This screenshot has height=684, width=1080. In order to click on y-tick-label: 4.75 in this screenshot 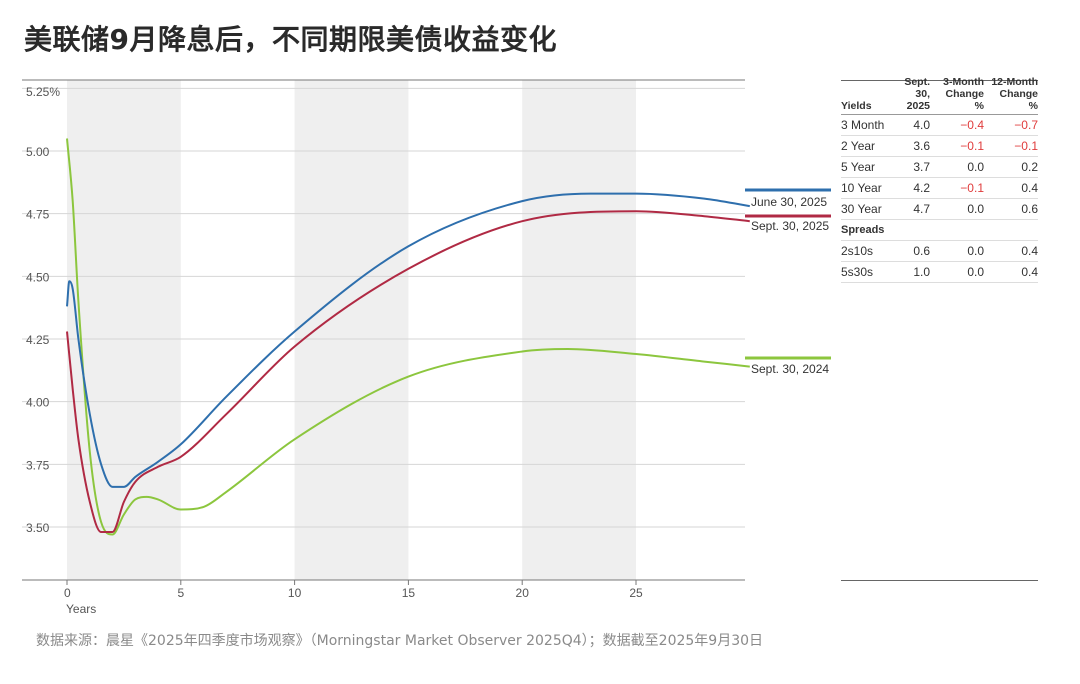, I will do `click(38, 215)`.